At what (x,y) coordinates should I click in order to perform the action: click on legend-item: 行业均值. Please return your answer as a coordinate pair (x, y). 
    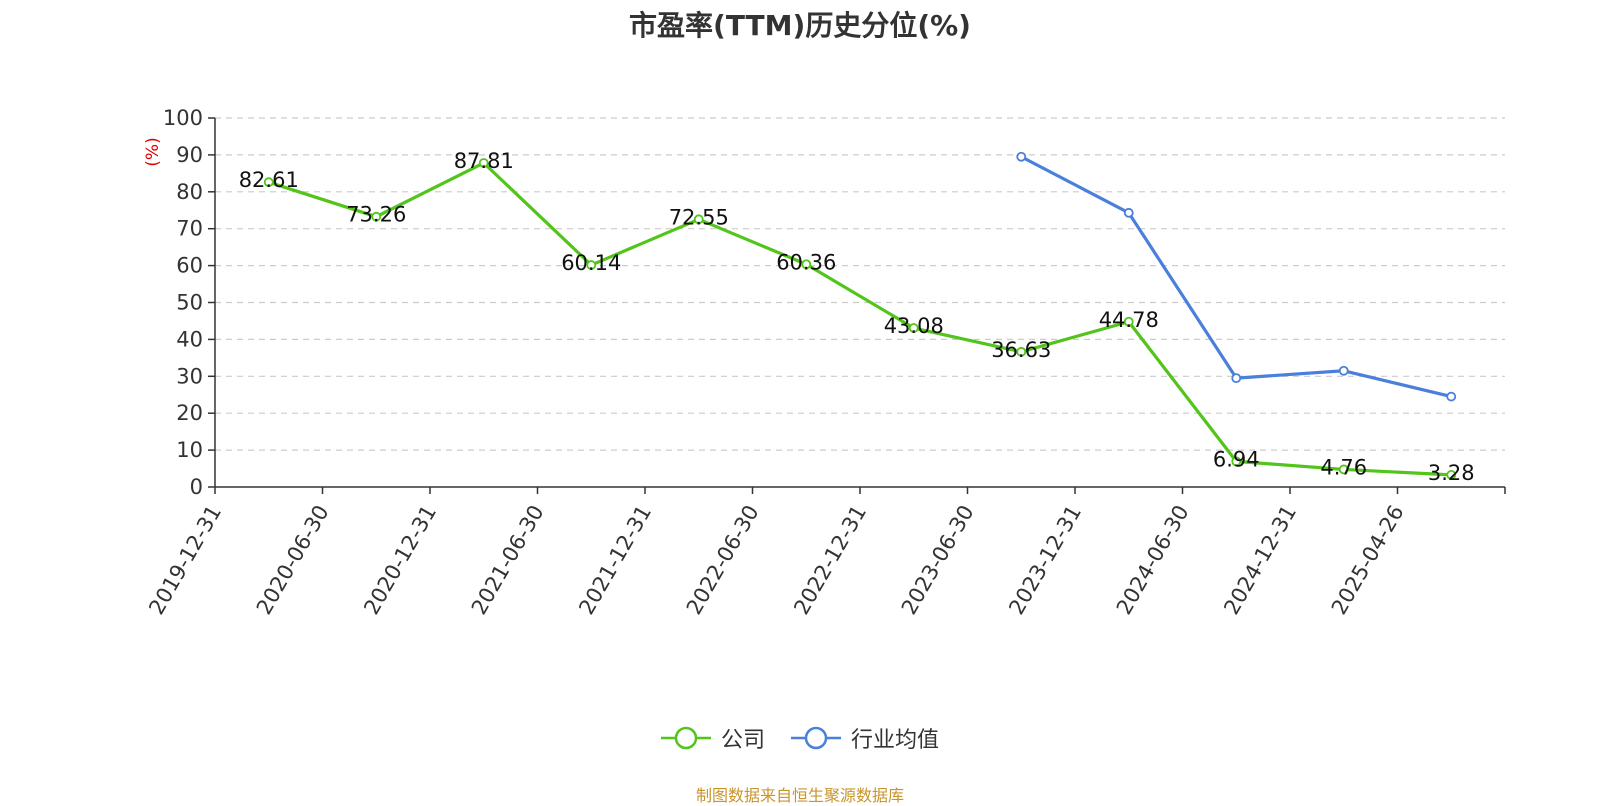
    Looking at the image, I should click on (865, 738).